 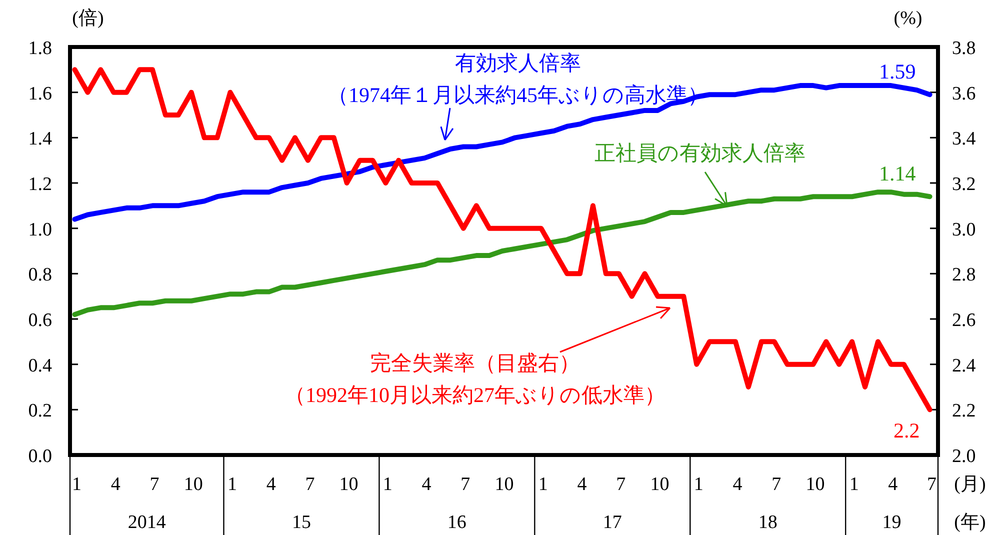 I want to click on data-label: 1.14, so click(x=897, y=174).